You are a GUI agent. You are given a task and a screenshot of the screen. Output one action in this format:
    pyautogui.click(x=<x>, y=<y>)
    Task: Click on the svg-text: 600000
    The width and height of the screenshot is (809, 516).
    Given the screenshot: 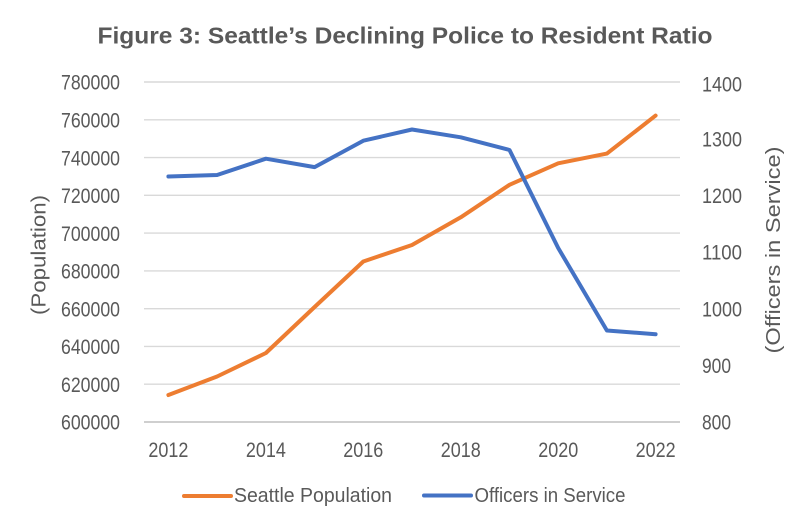 What is the action you would take?
    pyautogui.click(x=90, y=423)
    